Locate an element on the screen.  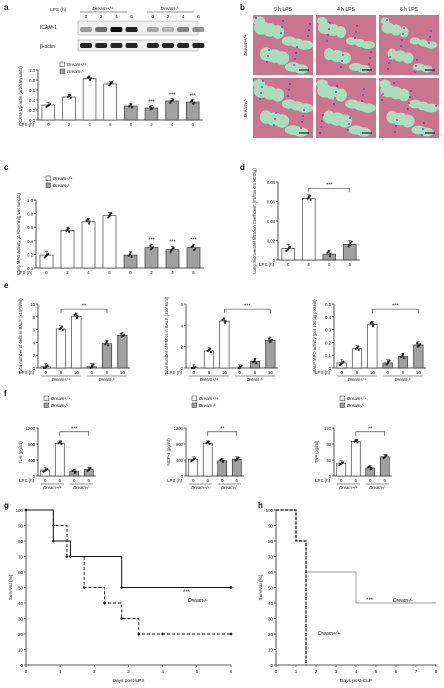
y-tick-label: 120 is located at coordinates (328, 428).